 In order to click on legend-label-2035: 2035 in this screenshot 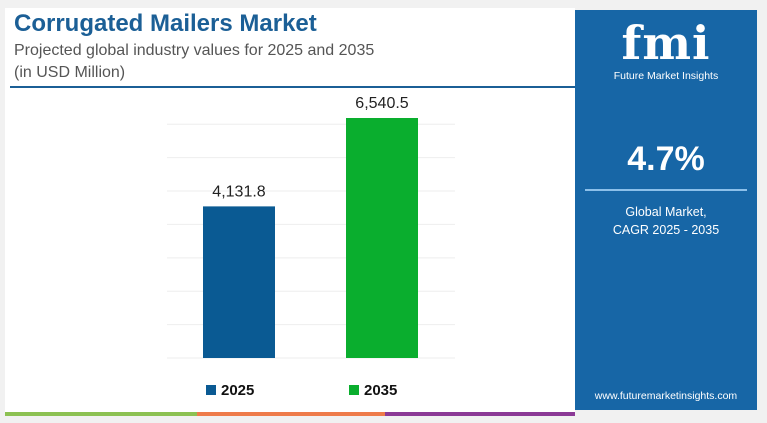, I will do `click(380, 390)`.